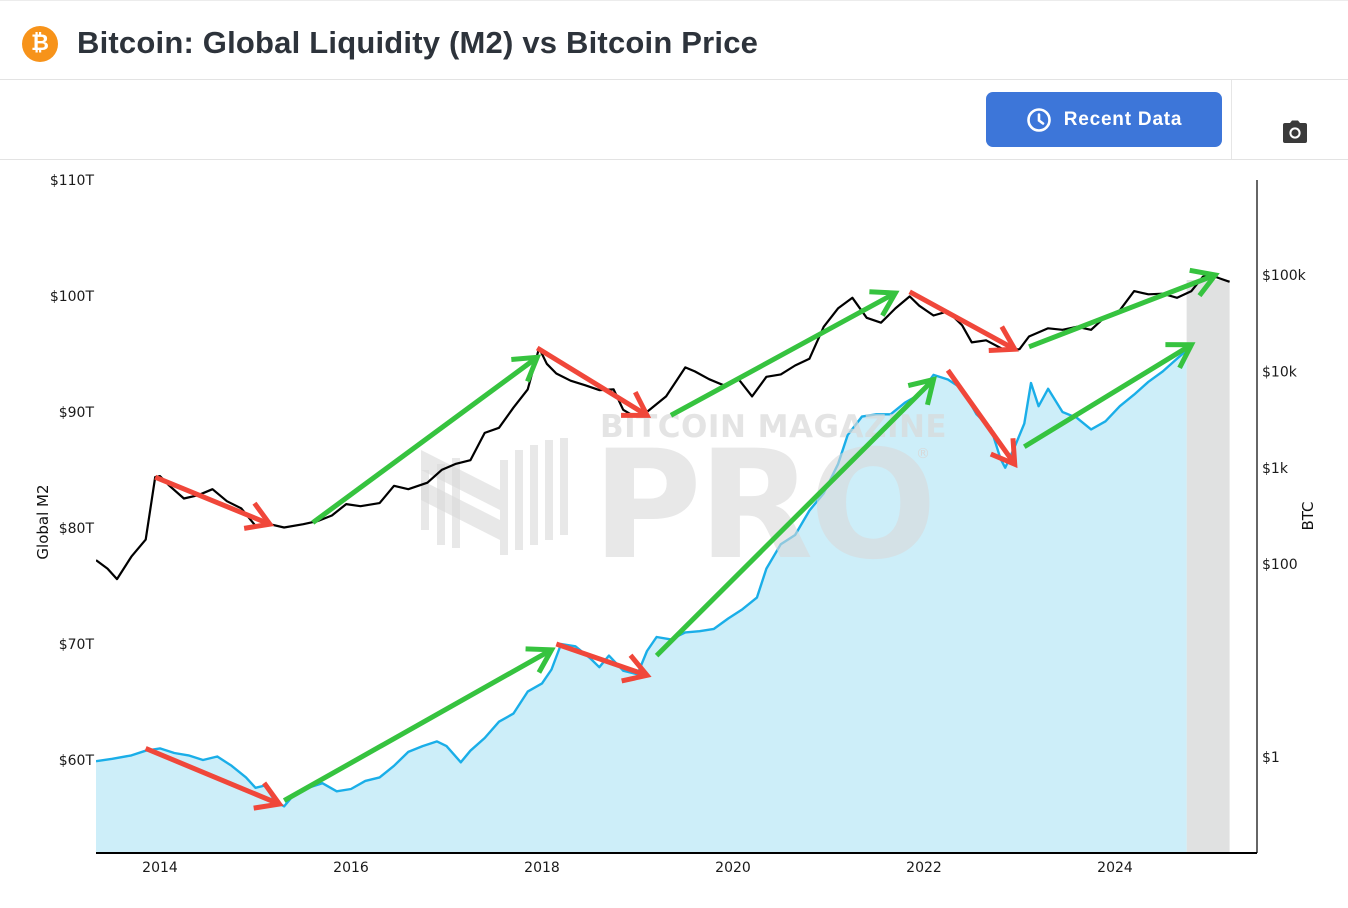 The image size is (1348, 908). Describe the element at coordinates (72, 181) in the screenshot. I see `y-left-tick-label: $110T` at that location.